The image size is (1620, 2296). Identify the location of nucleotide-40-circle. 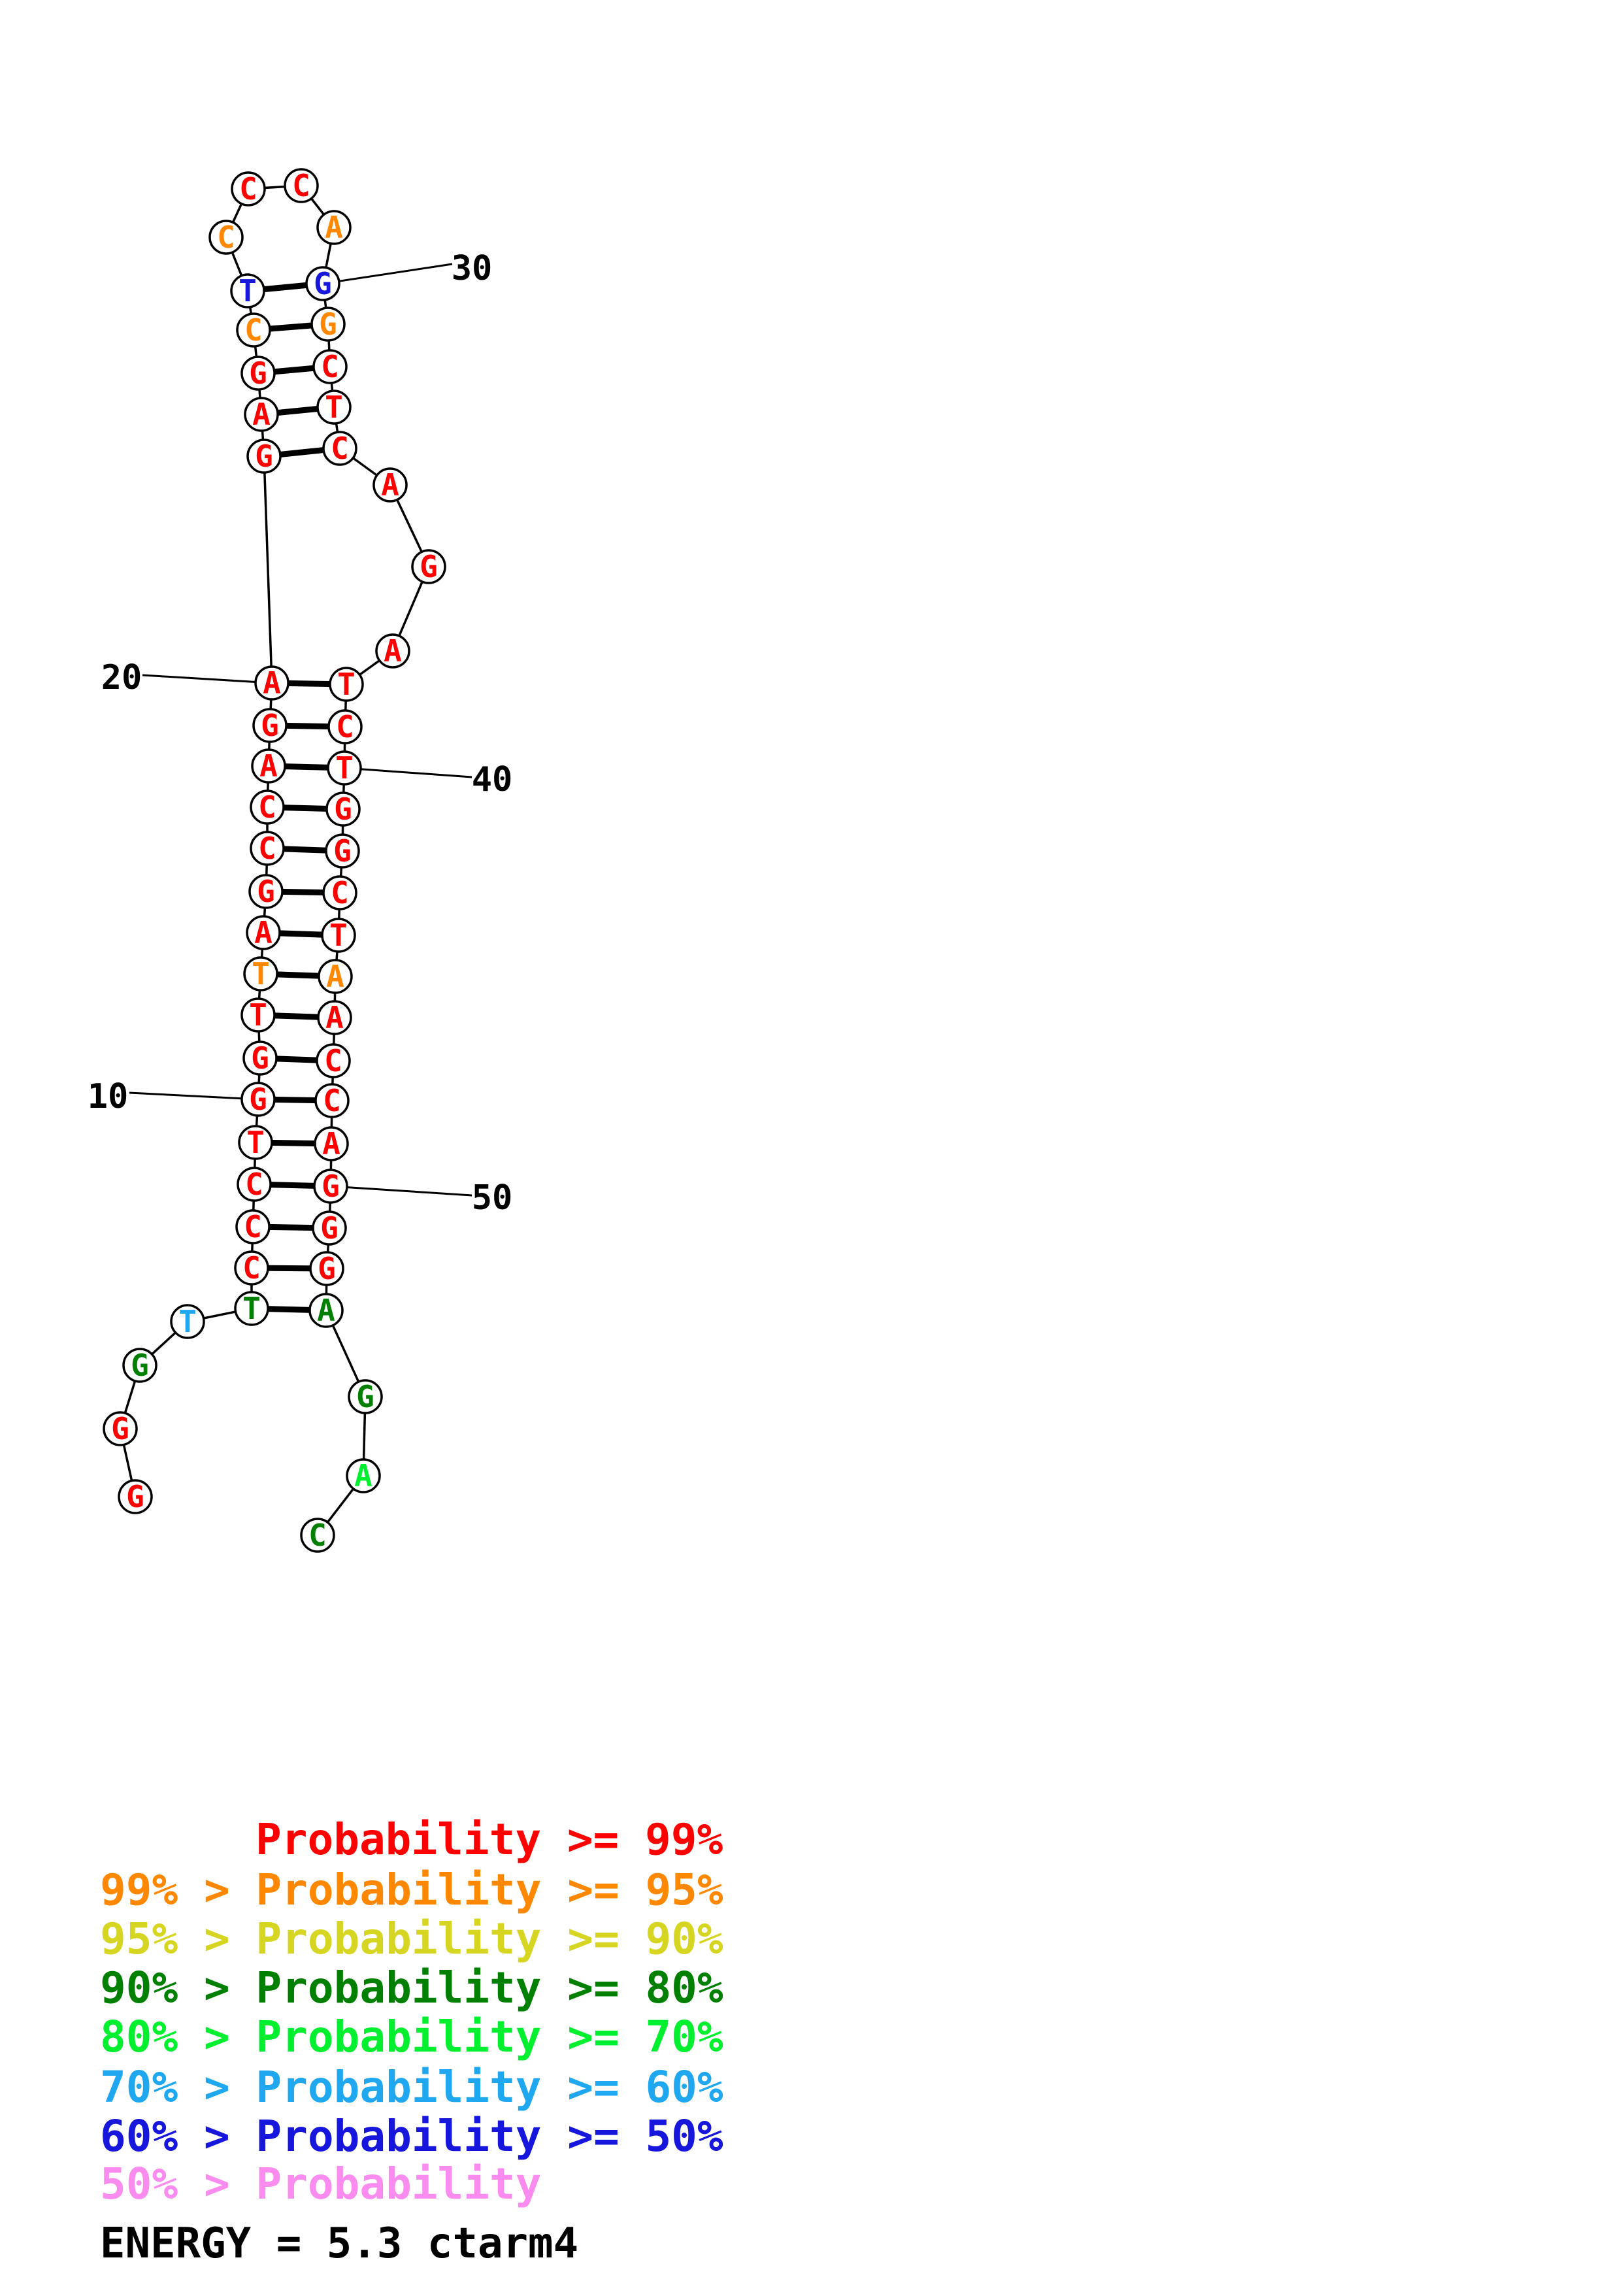
(345, 768).